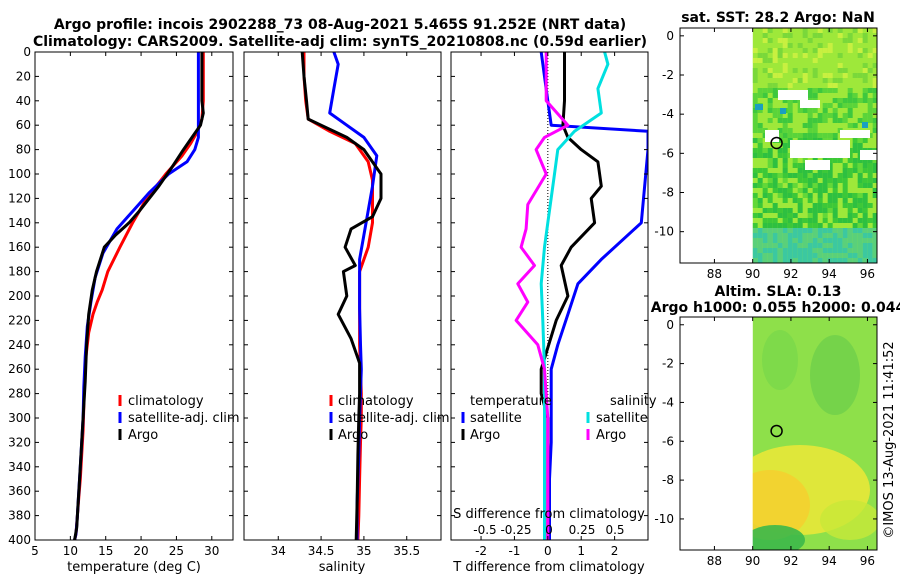 This screenshot has width=900, height=580. What do you see at coordinates (668, 402) in the screenshot?
I see `y-tick-label: -4` at bounding box center [668, 402].